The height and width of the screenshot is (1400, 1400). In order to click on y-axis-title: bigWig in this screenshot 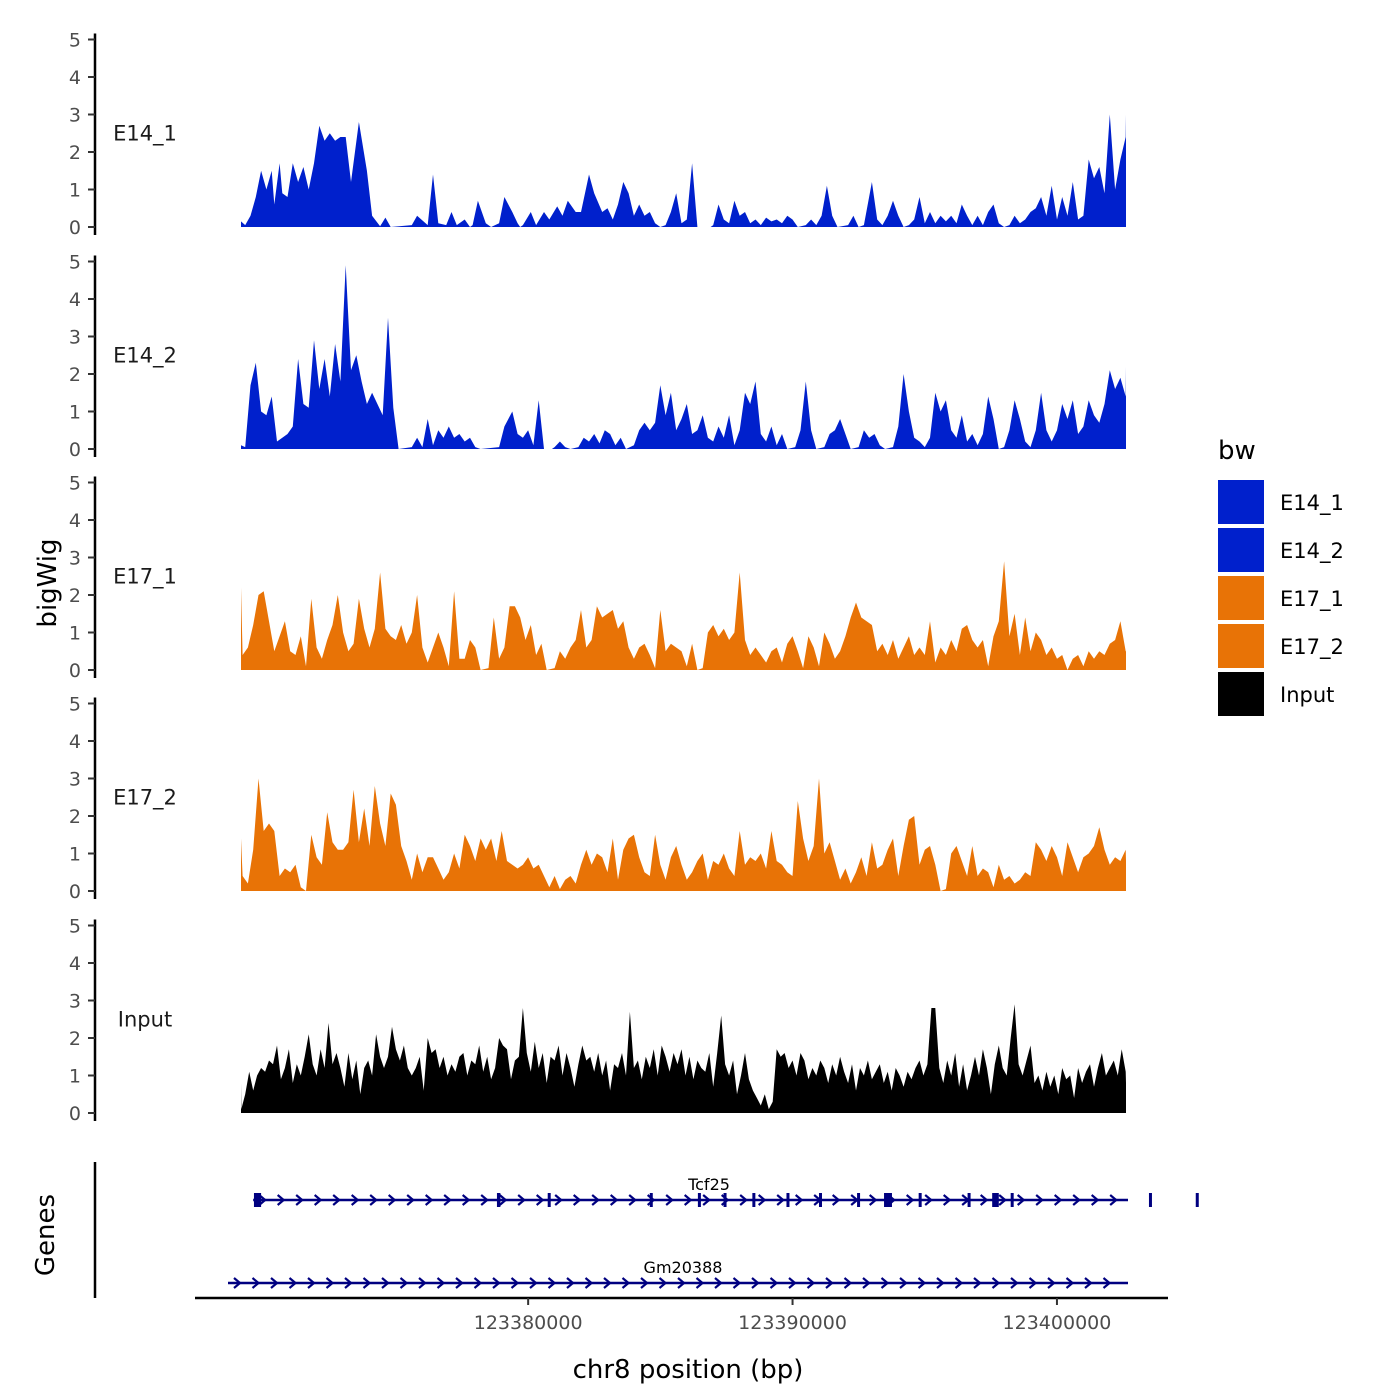, I will do `click(48, 582)`.